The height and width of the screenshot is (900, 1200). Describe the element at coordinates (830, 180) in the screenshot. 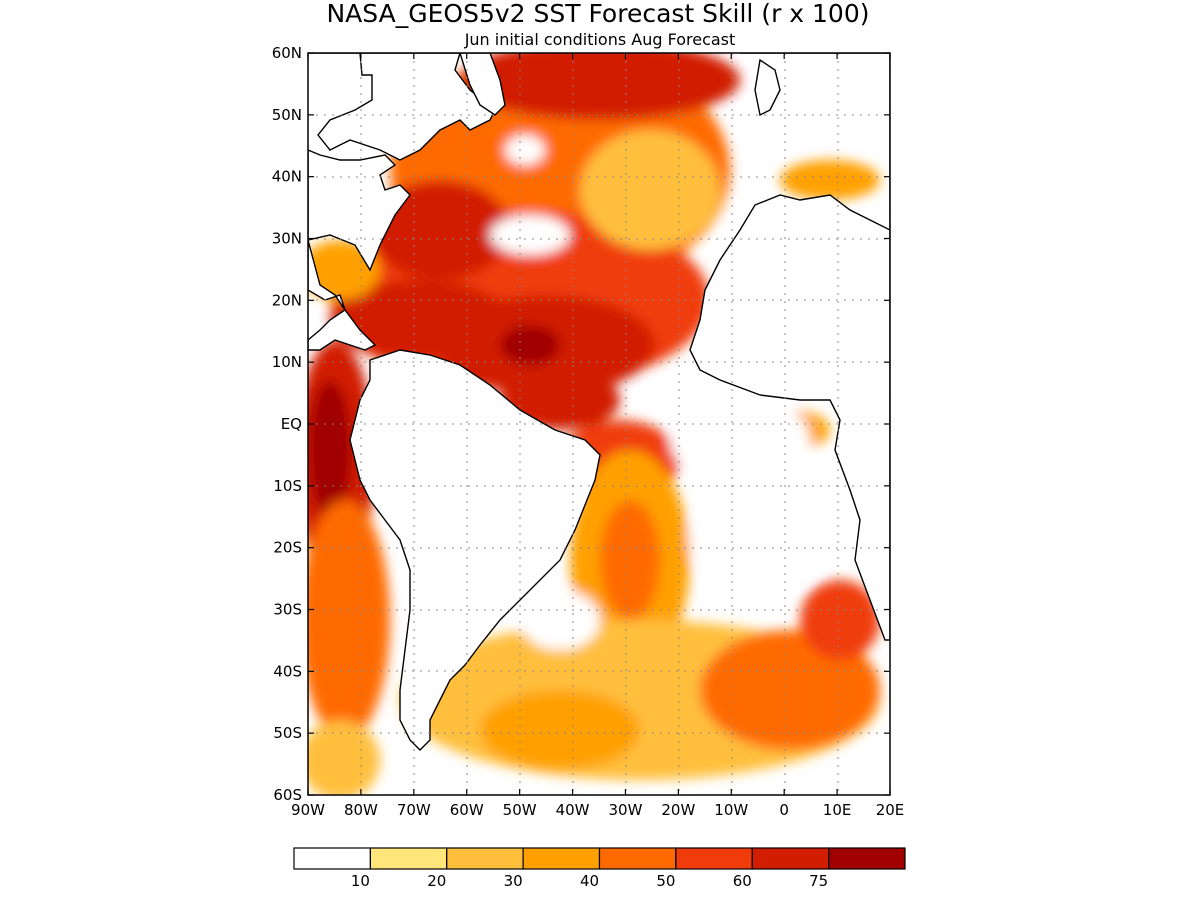

I see `skill-region-mediterranean` at that location.